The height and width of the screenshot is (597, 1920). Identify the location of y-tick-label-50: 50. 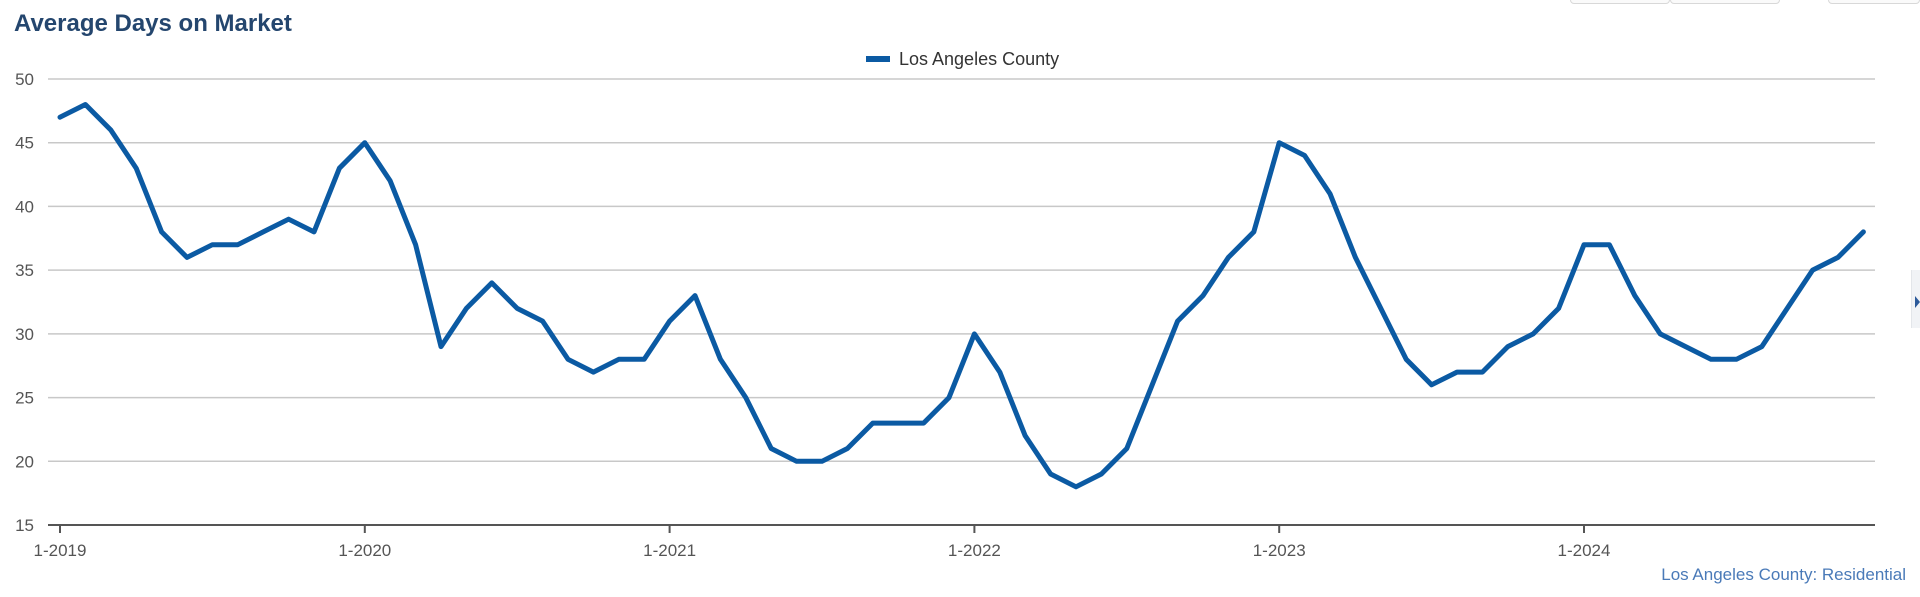
(24, 79).